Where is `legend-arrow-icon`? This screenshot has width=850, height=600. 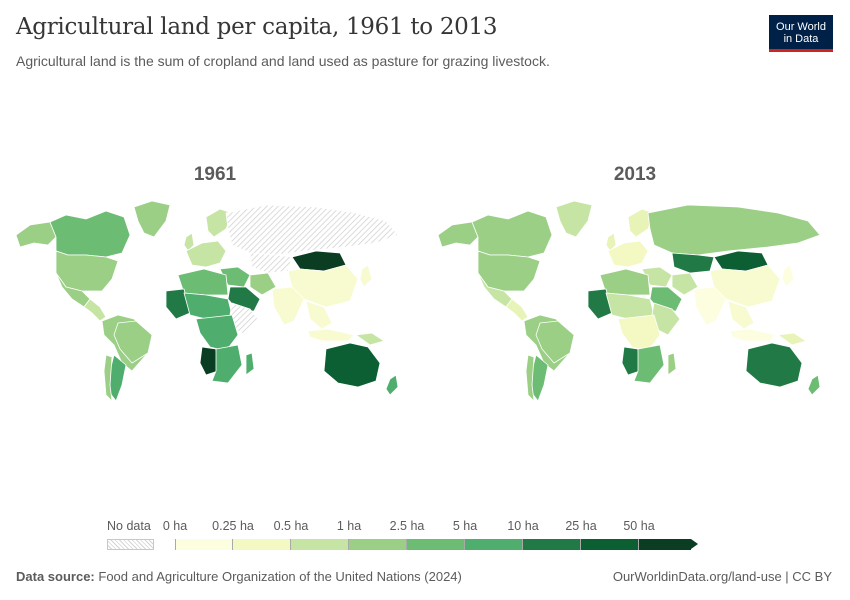 legend-arrow-icon is located at coordinates (694, 544).